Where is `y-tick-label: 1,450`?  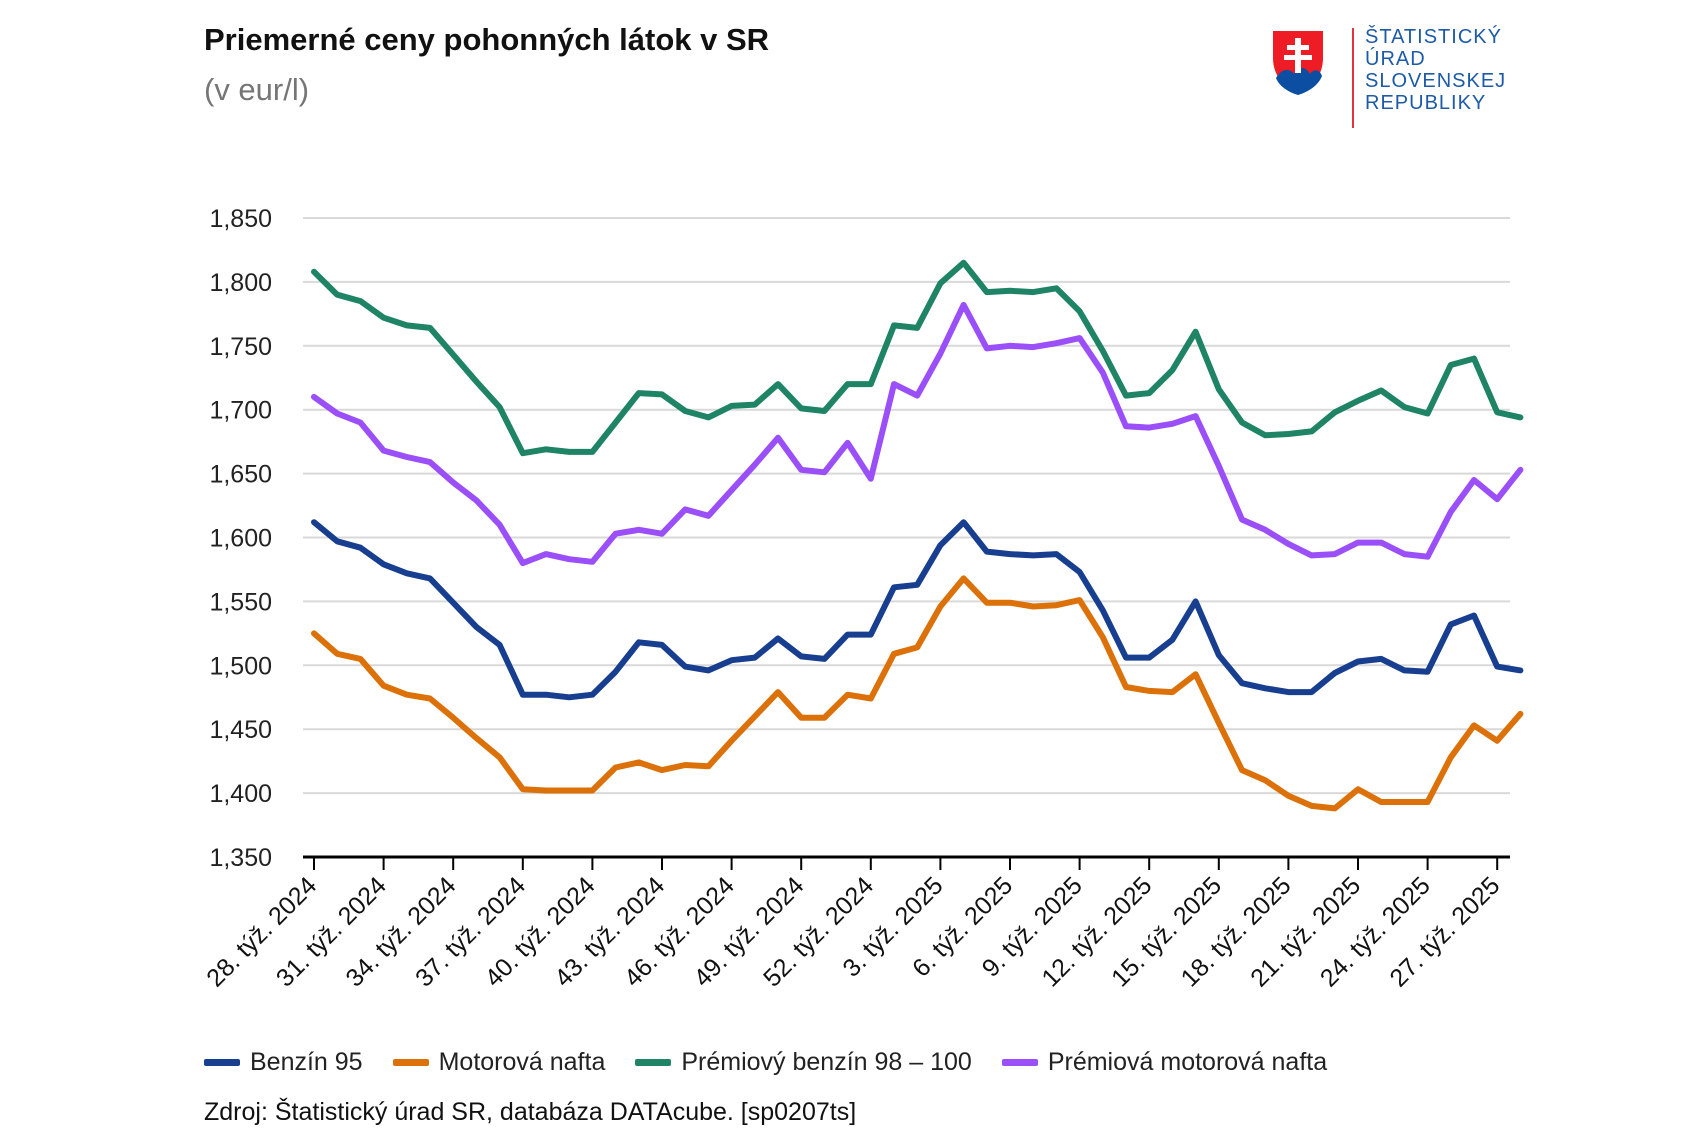
y-tick-label: 1,450 is located at coordinates (240, 730).